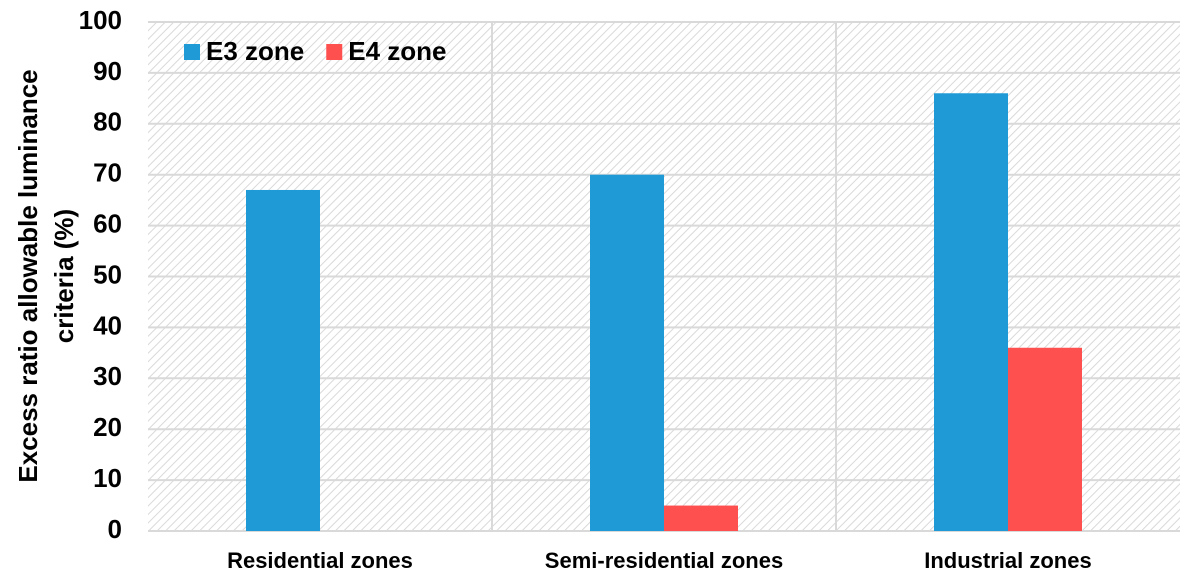 The image size is (1200, 586). Describe the element at coordinates (255, 51) in the screenshot. I see `legend-label: E3 zone` at that location.